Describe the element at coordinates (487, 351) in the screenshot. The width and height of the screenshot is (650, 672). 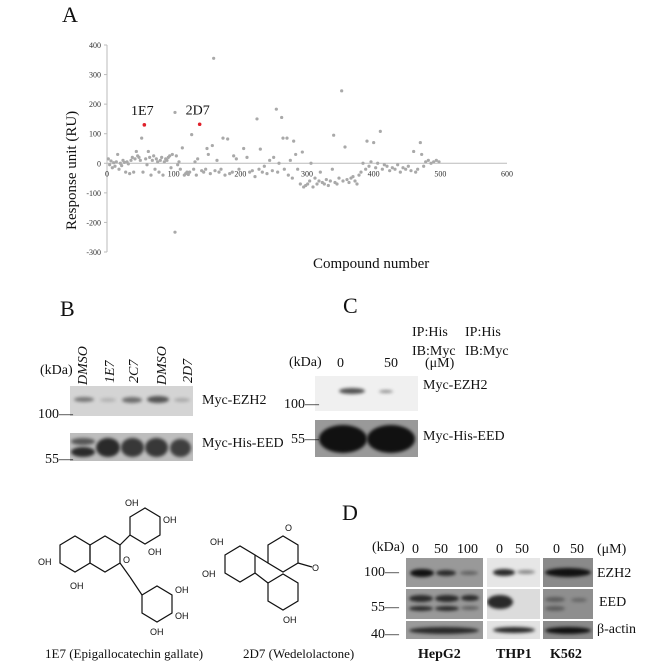
I see `ib-label: IB:Myc` at that location.